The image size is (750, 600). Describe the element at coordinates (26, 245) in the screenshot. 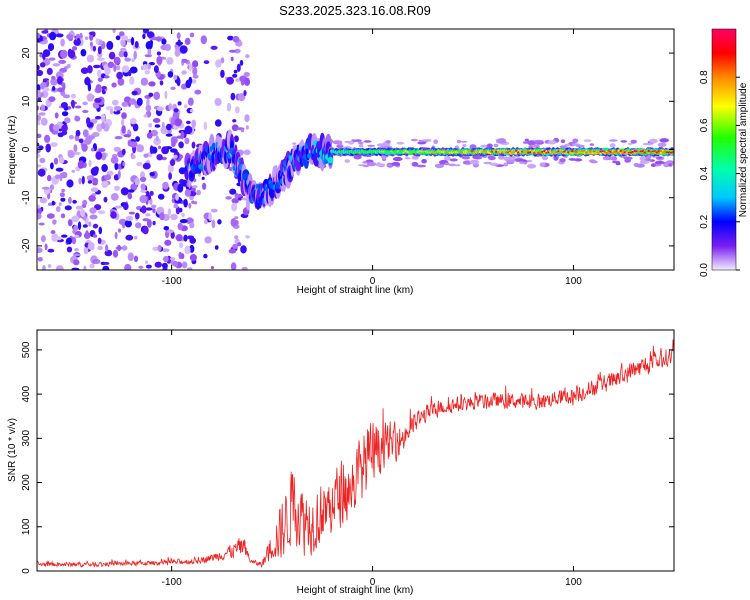

I see `spectrogram-y-tick-label: -20` at that location.